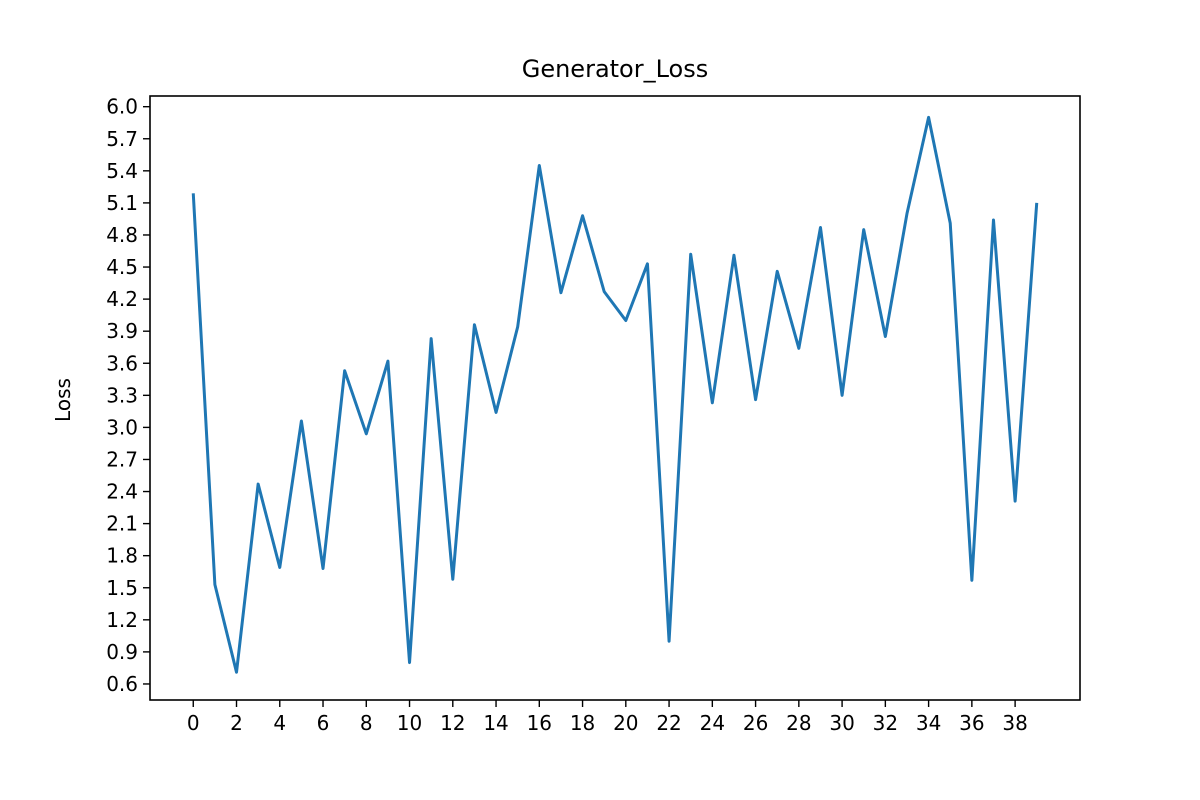  Describe the element at coordinates (971, 723) in the screenshot. I see `x-tick-label: 36` at that location.